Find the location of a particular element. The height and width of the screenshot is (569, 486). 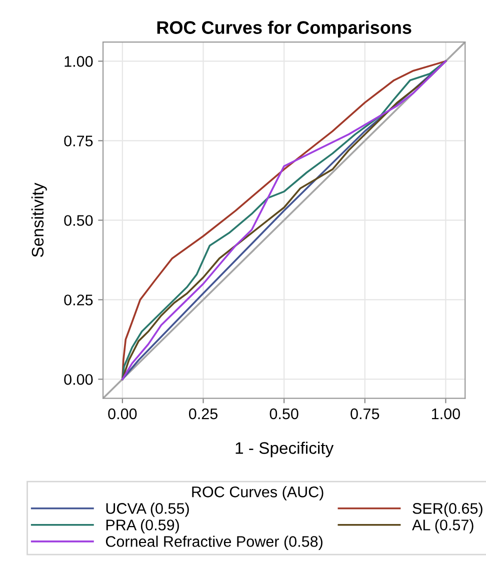

legend-title: ROC Curves (AUC) is located at coordinates (258, 493).